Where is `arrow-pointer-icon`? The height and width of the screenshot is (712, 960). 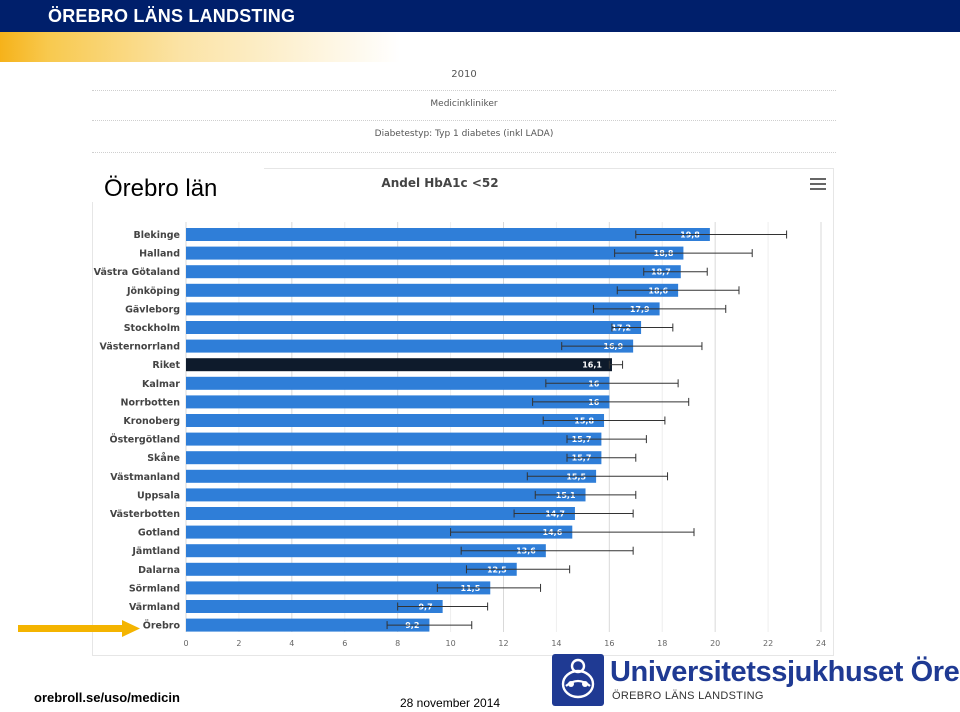 arrow-pointer-icon is located at coordinates (79, 628).